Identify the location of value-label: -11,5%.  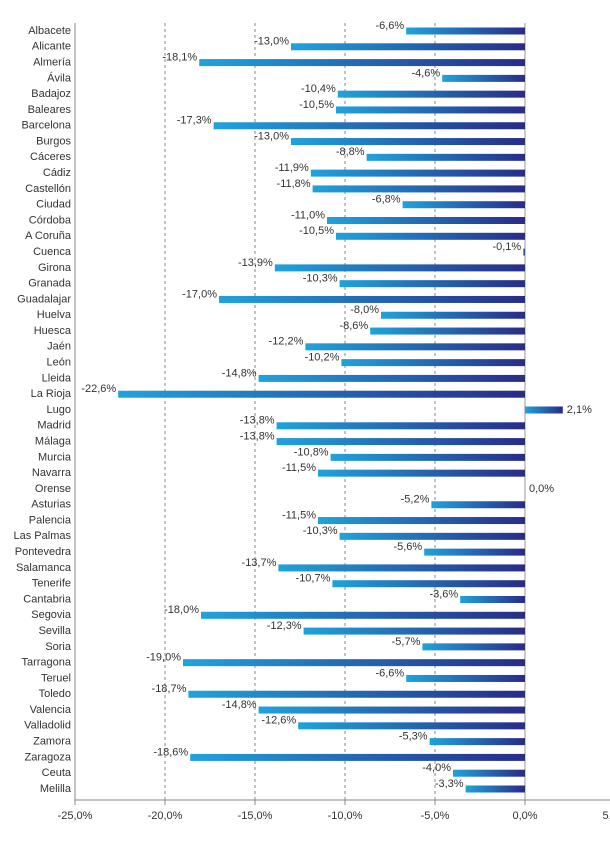
(299, 468).